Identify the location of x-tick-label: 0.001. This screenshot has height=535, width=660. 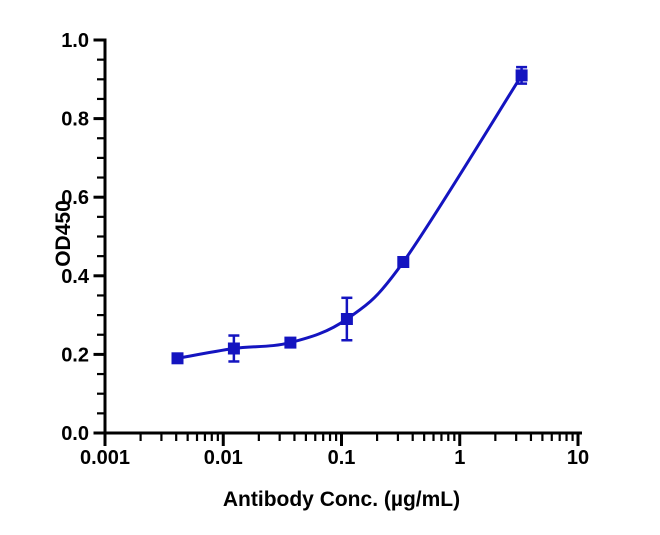
(105, 458).